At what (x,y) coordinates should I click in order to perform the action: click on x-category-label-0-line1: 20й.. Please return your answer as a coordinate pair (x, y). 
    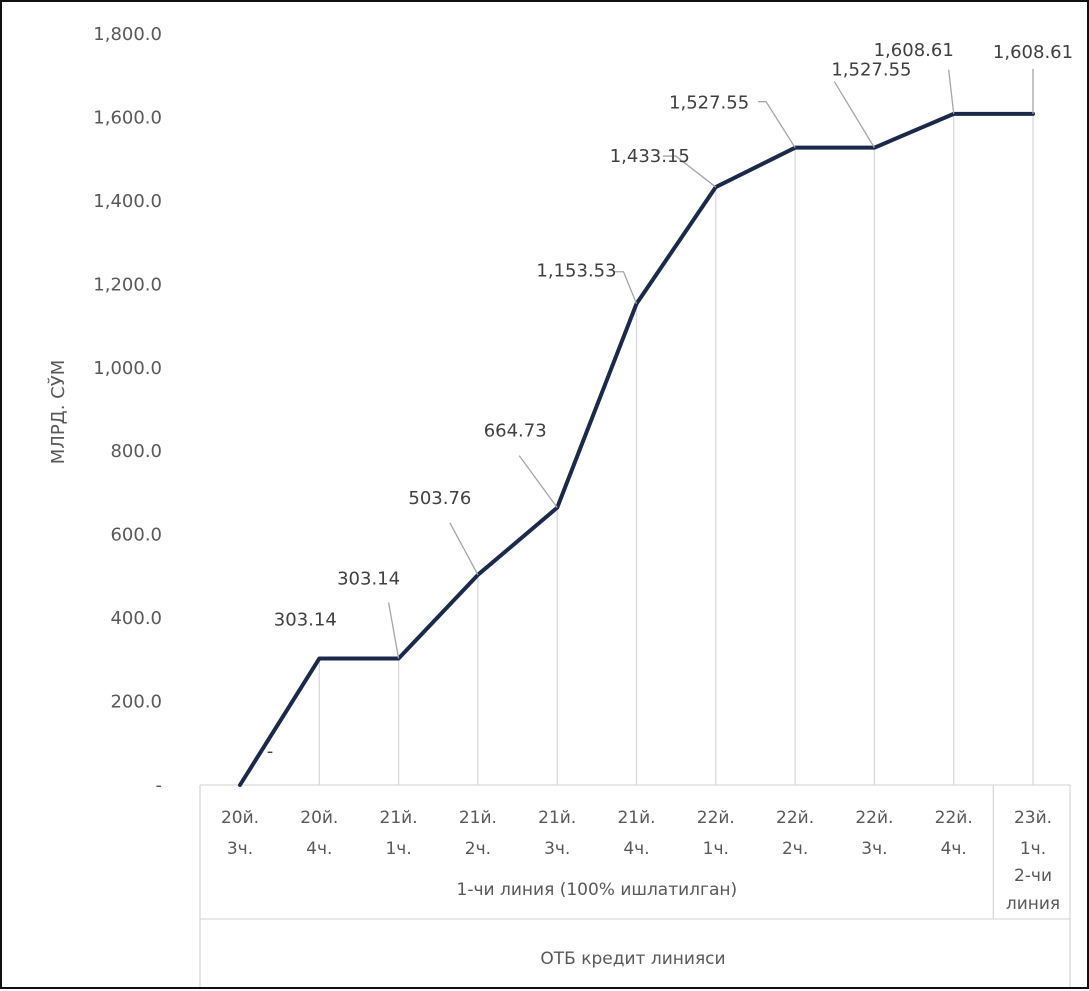
    Looking at the image, I should click on (240, 818).